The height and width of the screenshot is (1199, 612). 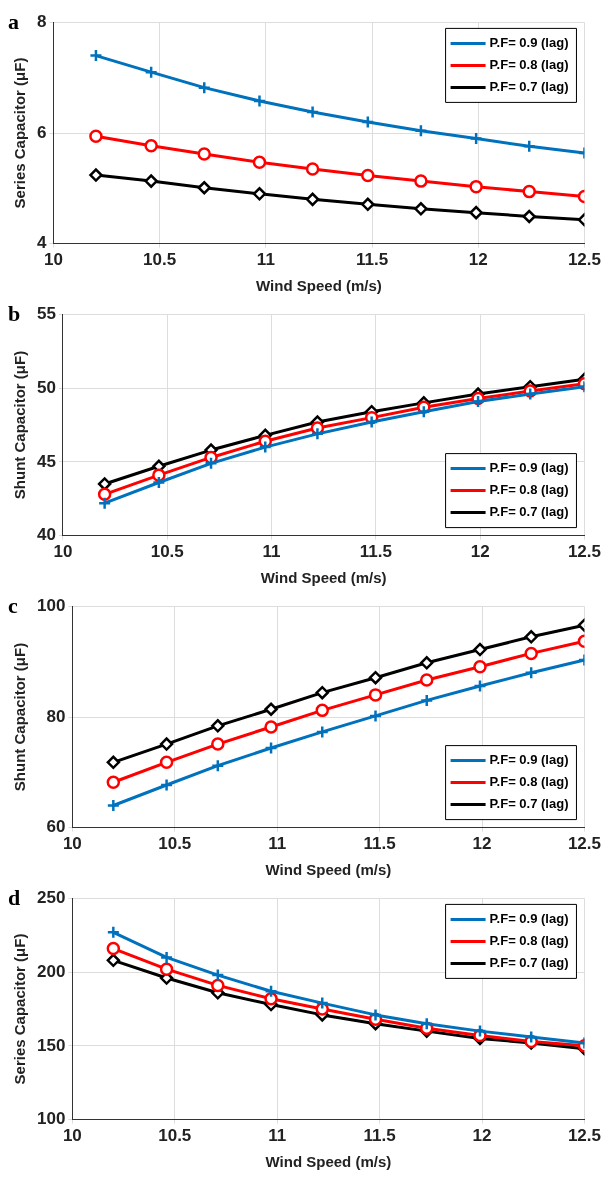 I want to click on y-tick-label: 6, so click(x=41, y=132).